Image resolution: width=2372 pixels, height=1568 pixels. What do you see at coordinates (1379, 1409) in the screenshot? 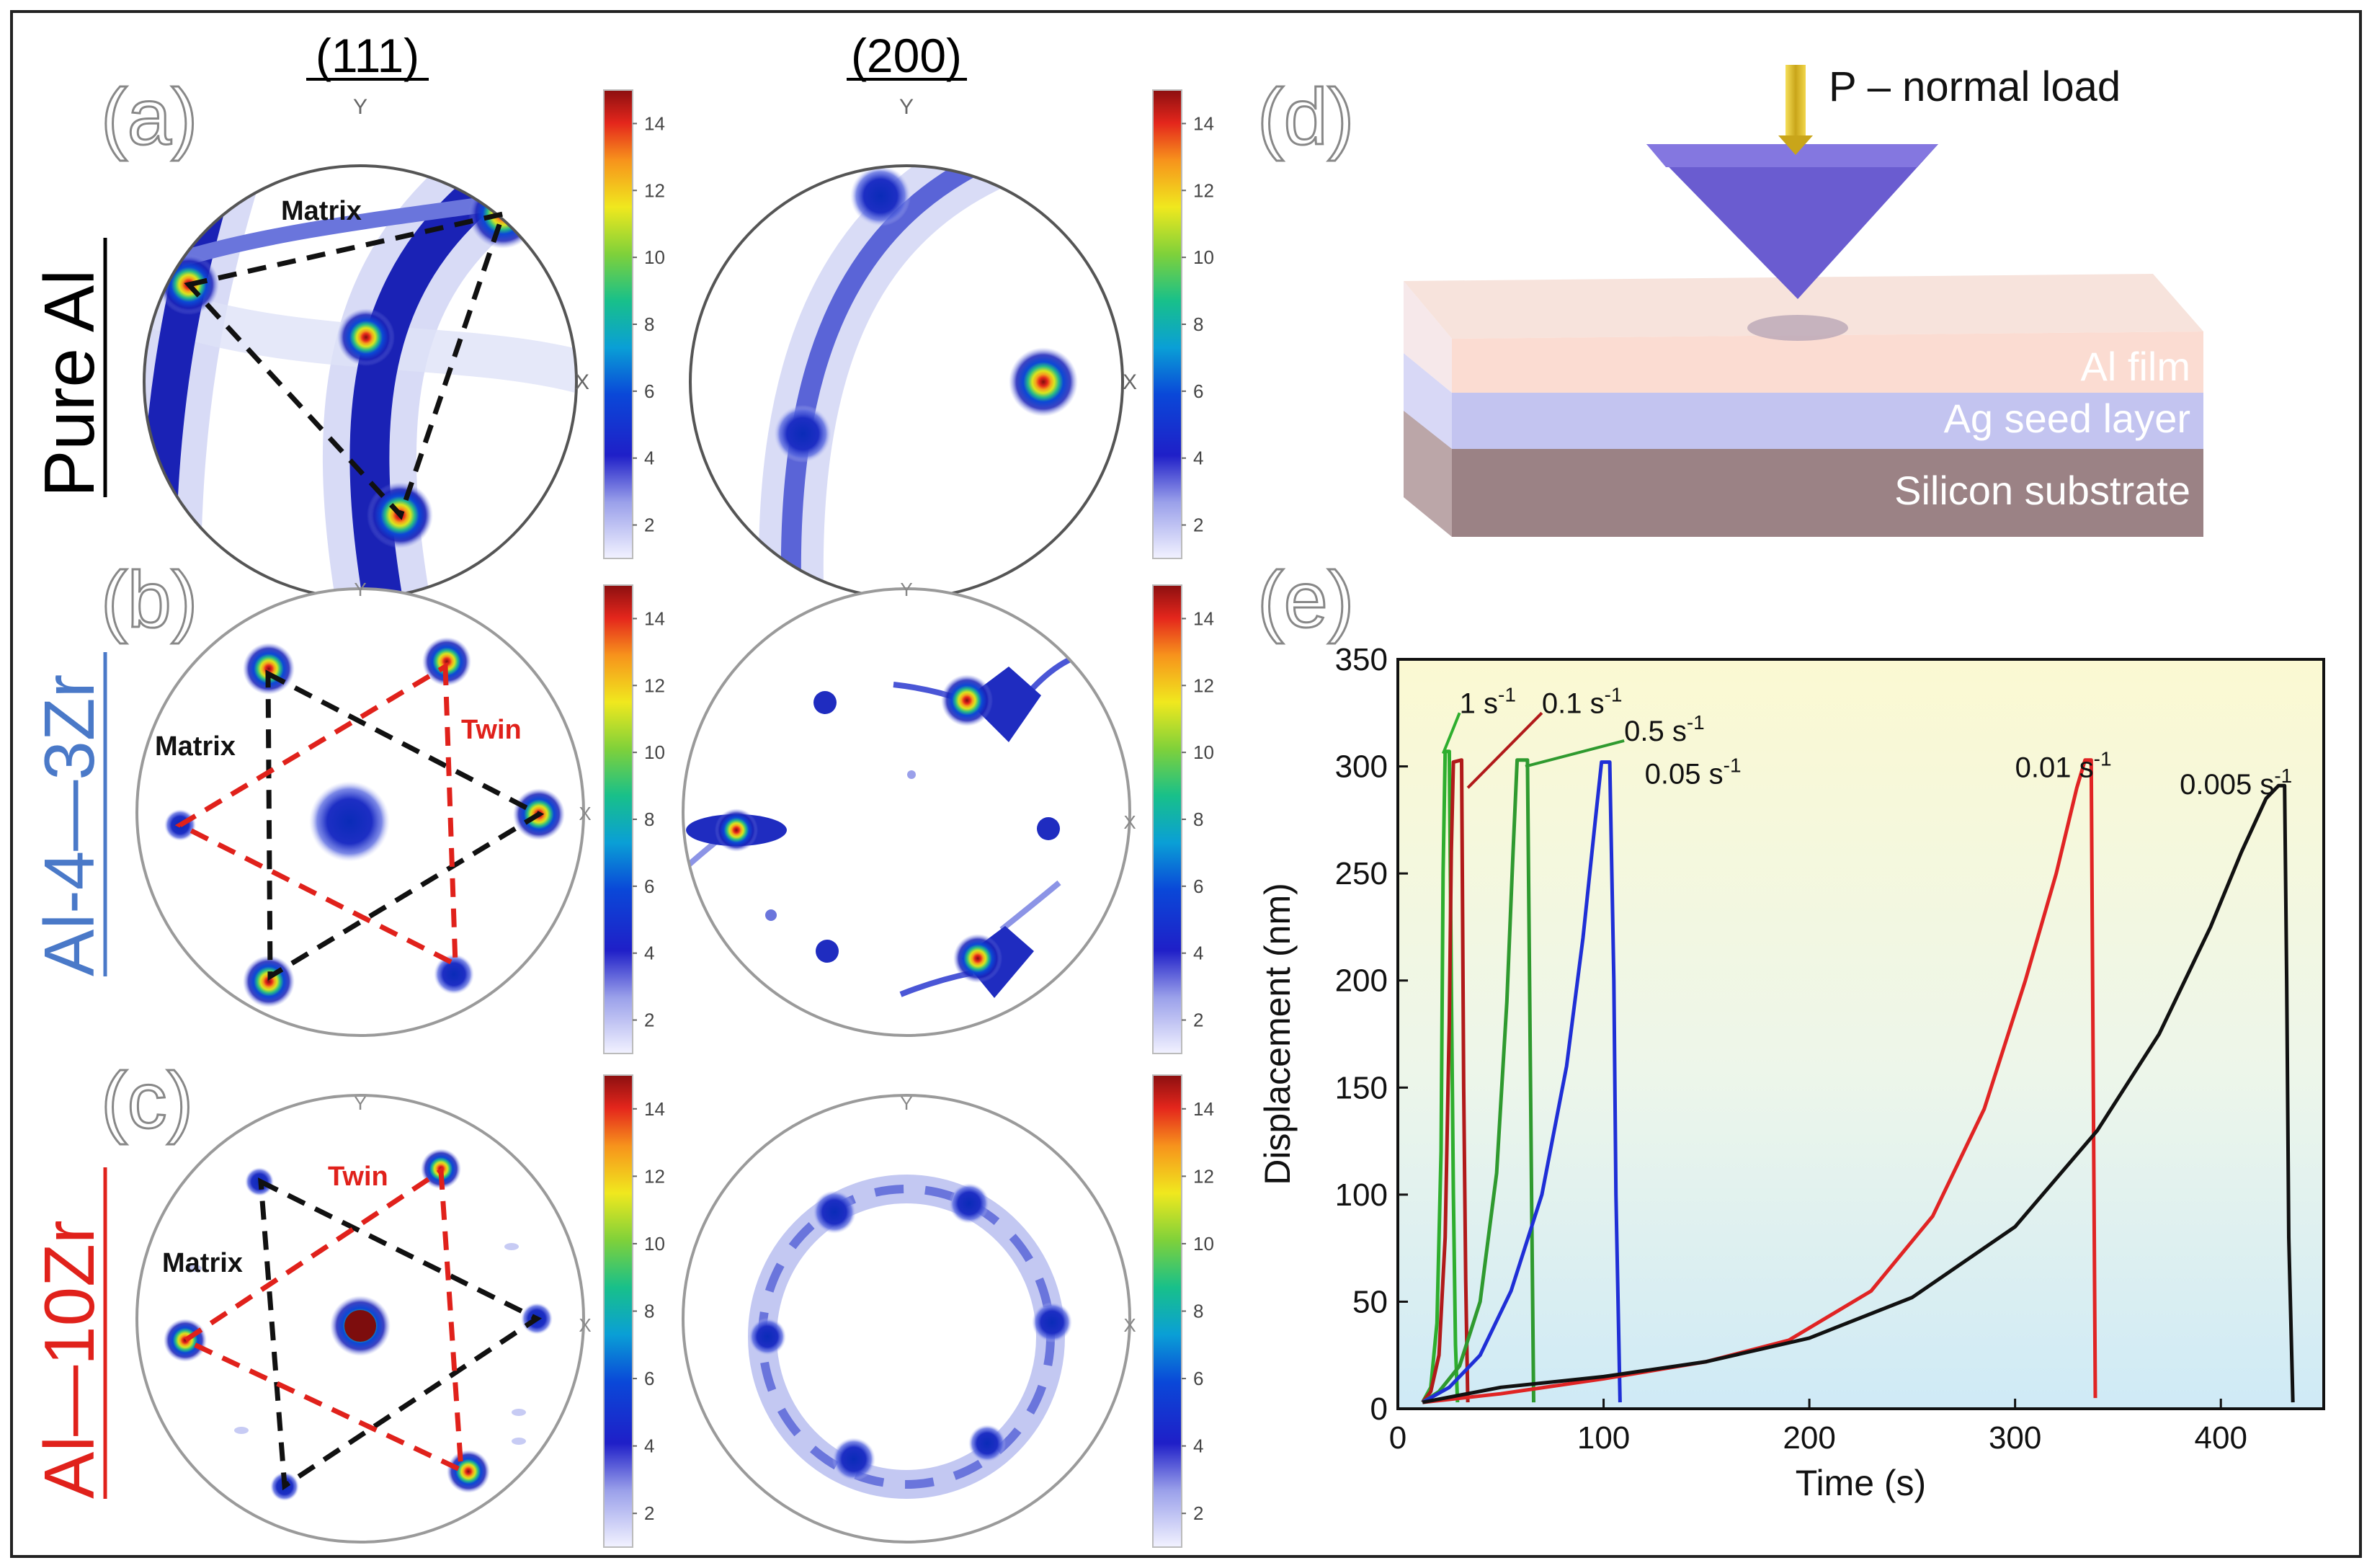
I see `y-tick-label: 0` at bounding box center [1379, 1409].